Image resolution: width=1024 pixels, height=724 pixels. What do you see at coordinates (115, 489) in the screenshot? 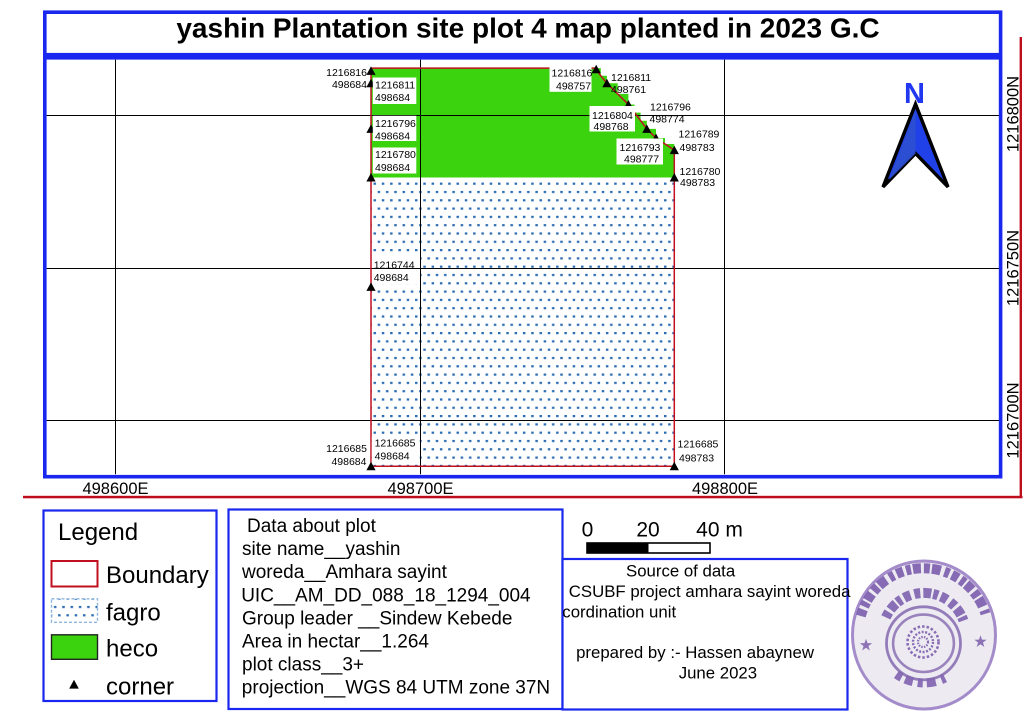
I see `svg-text: 498600E` at bounding box center [115, 489].